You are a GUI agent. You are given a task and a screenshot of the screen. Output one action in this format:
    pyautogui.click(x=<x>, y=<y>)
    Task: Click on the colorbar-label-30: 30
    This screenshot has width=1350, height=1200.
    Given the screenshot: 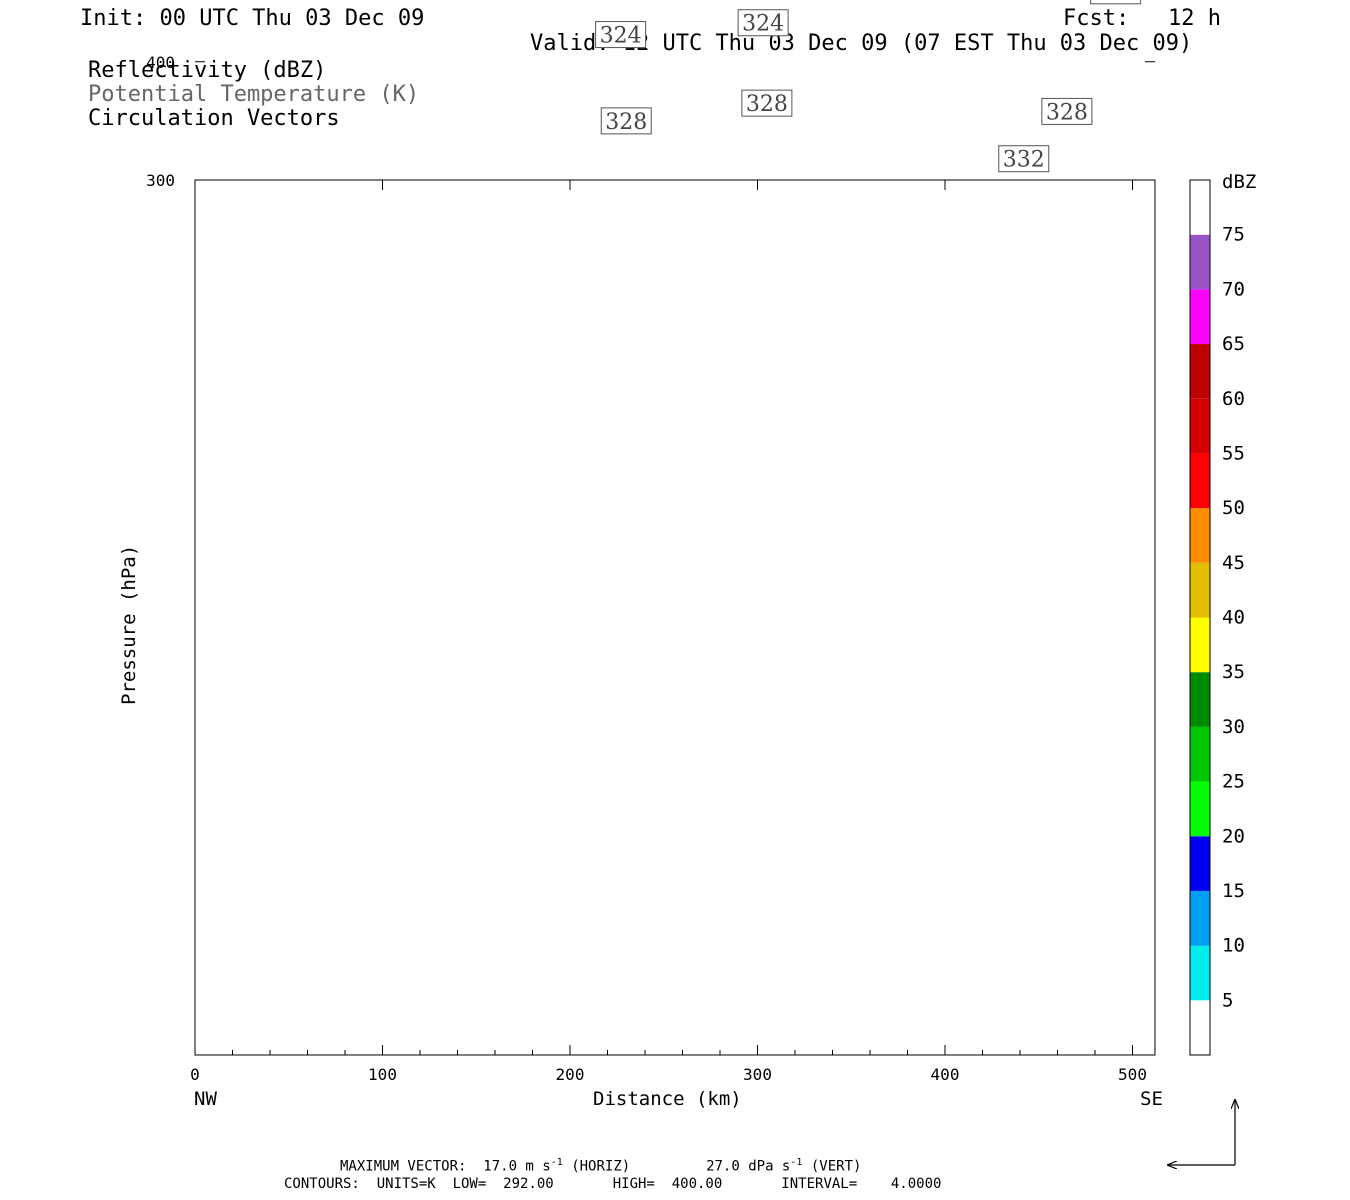 What is the action you would take?
    pyautogui.click(x=1233, y=727)
    